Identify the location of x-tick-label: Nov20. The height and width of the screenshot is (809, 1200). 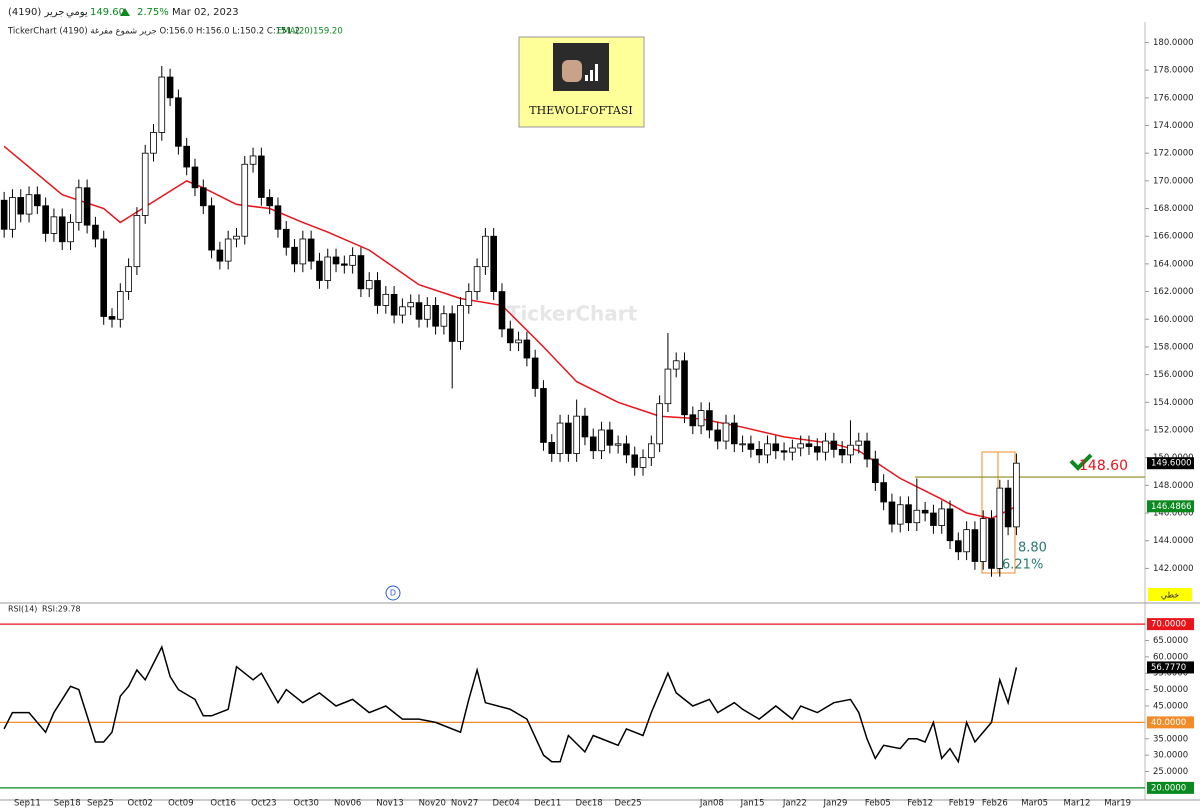
(432, 804).